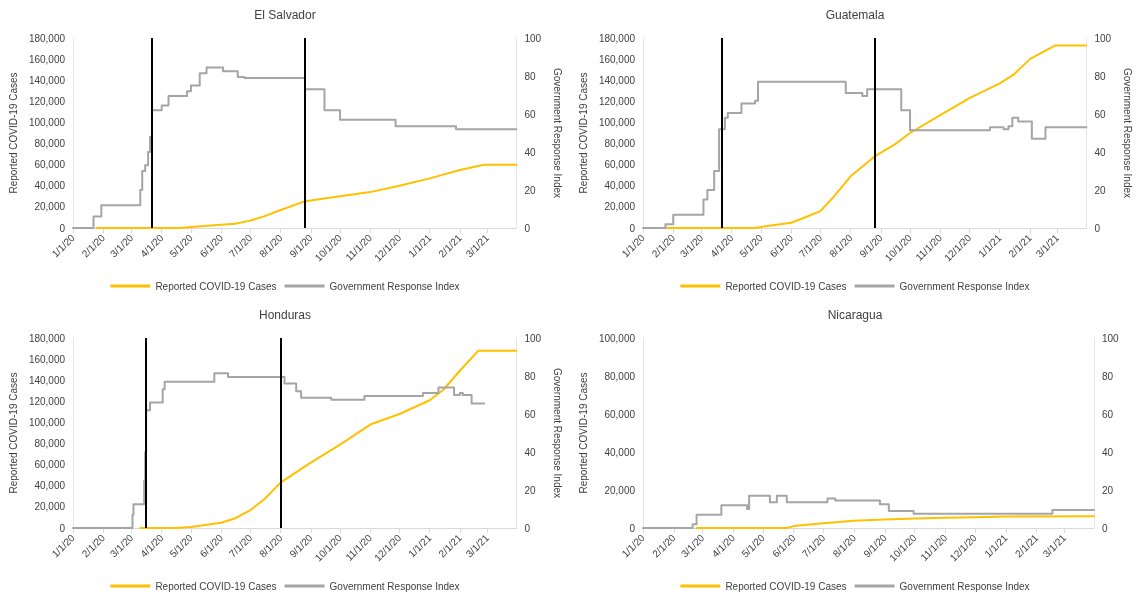  I want to click on chart-title: Nicaragua, so click(855, 315).